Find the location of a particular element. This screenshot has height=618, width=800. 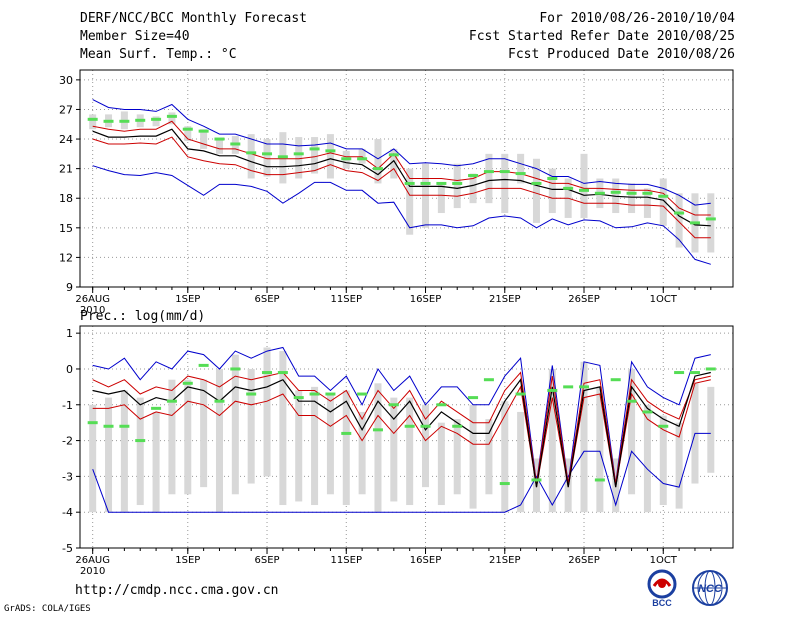

temp-xtick-label: 16SEP is located at coordinates (425, 299).